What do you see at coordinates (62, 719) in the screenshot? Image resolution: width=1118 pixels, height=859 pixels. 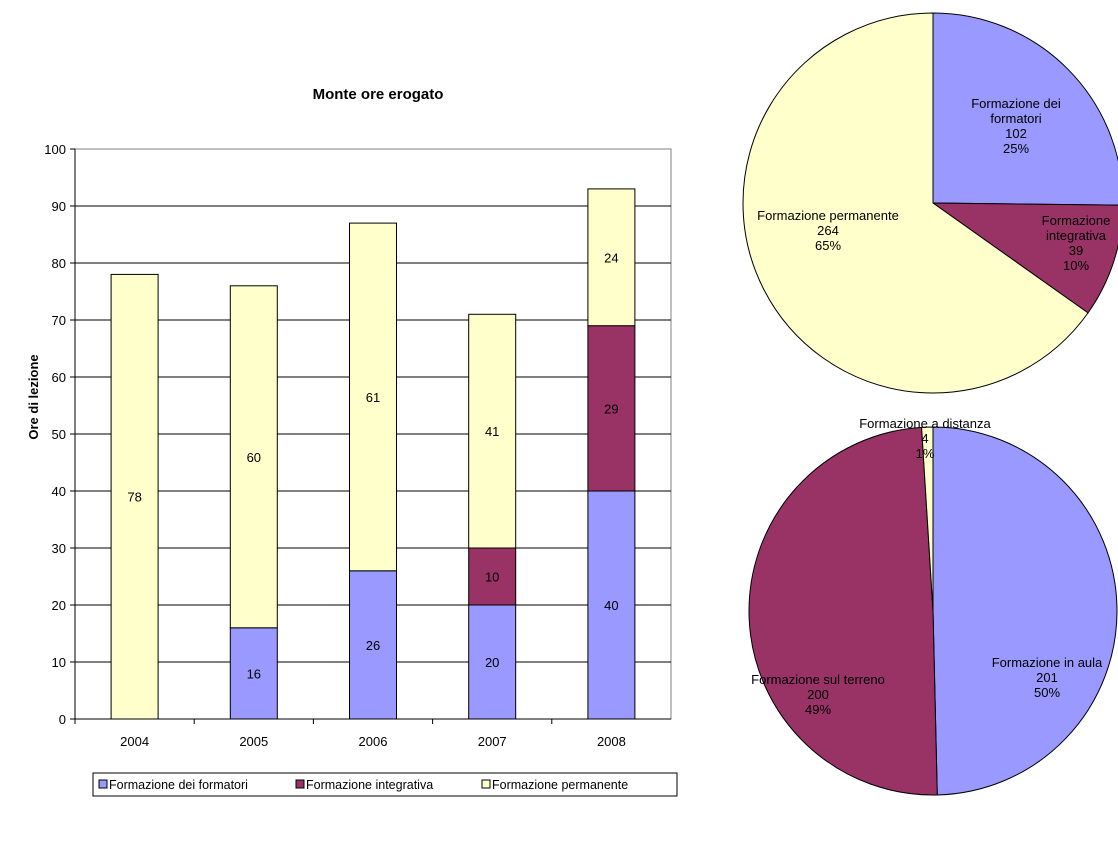 I see `y-tick-label: 0` at bounding box center [62, 719].